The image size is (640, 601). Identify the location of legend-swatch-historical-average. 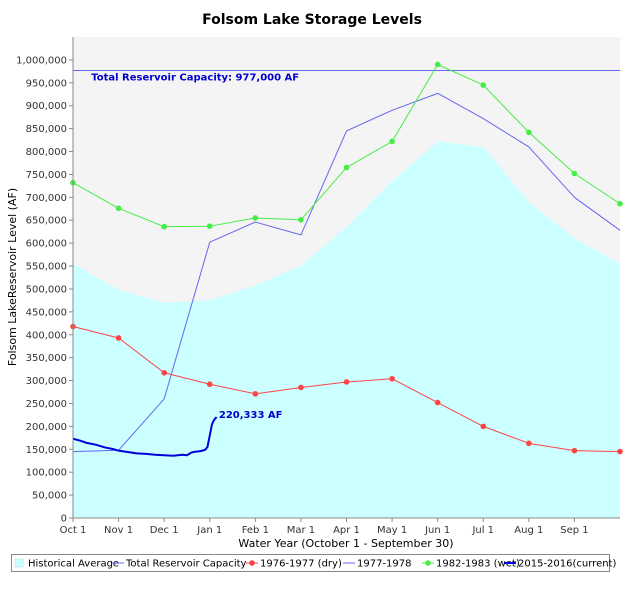
(19, 563).